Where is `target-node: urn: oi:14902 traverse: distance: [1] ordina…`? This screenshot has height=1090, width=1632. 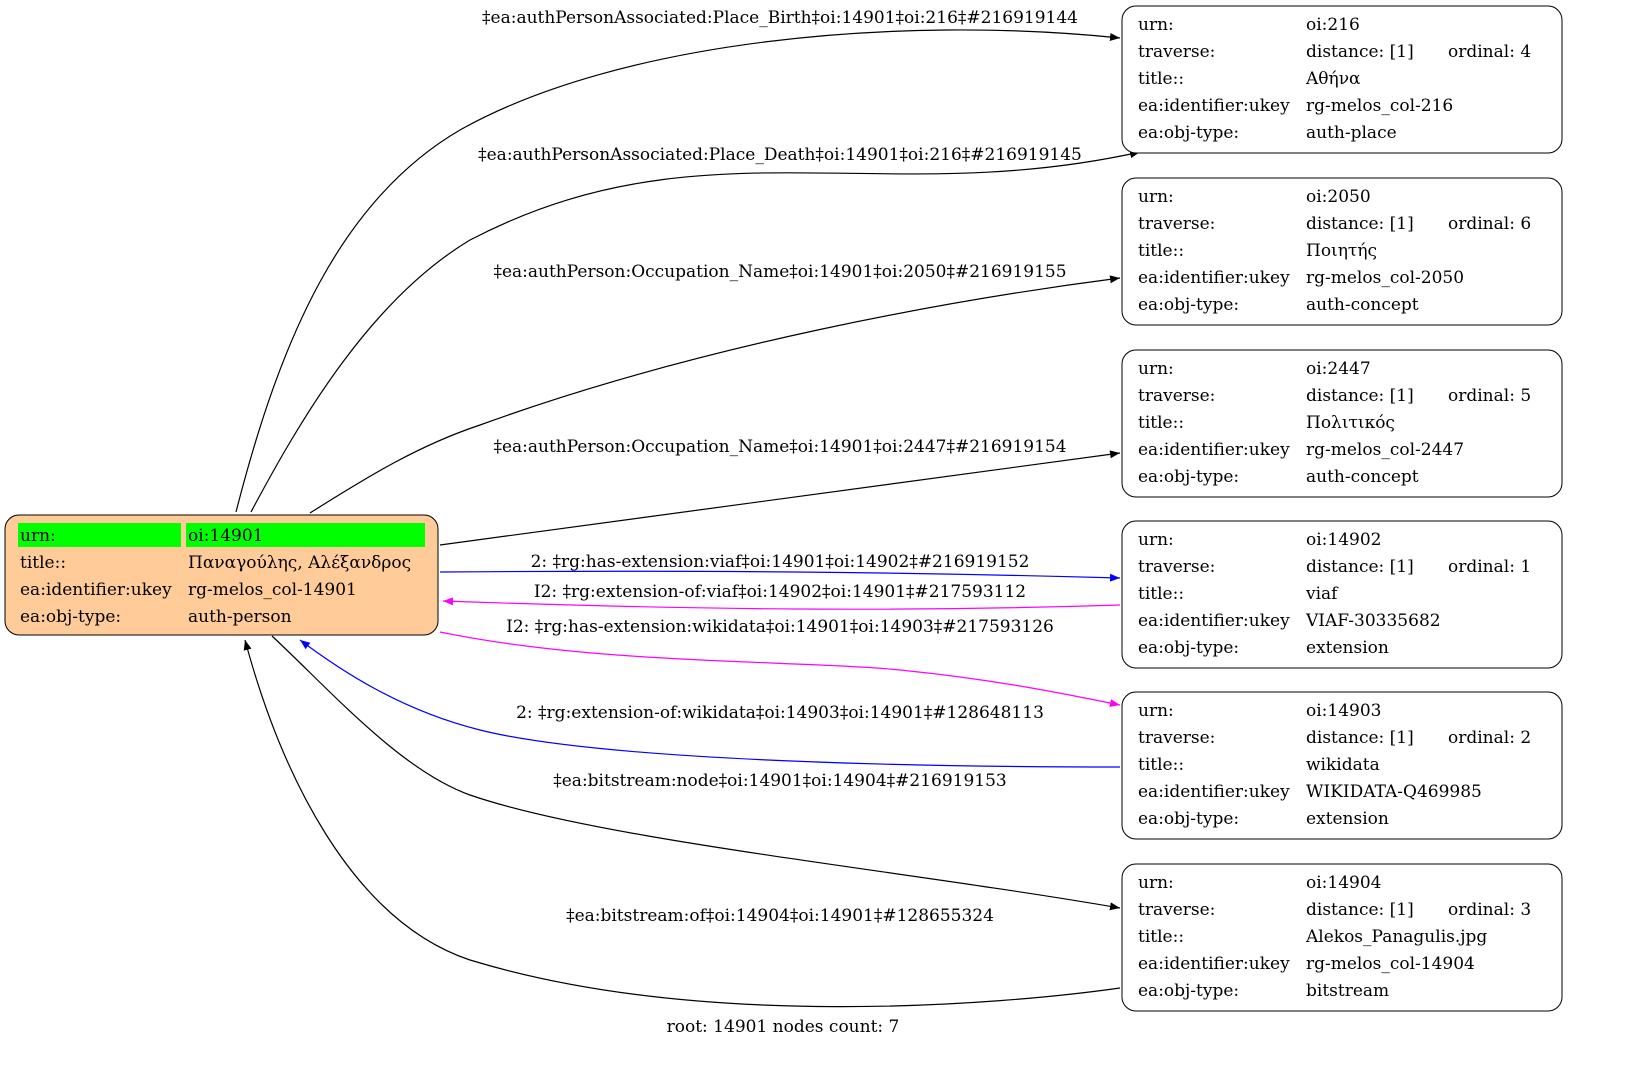 target-node: urn: oi:14902 traverse: distance: [1] ordina… is located at coordinates (1342, 594).